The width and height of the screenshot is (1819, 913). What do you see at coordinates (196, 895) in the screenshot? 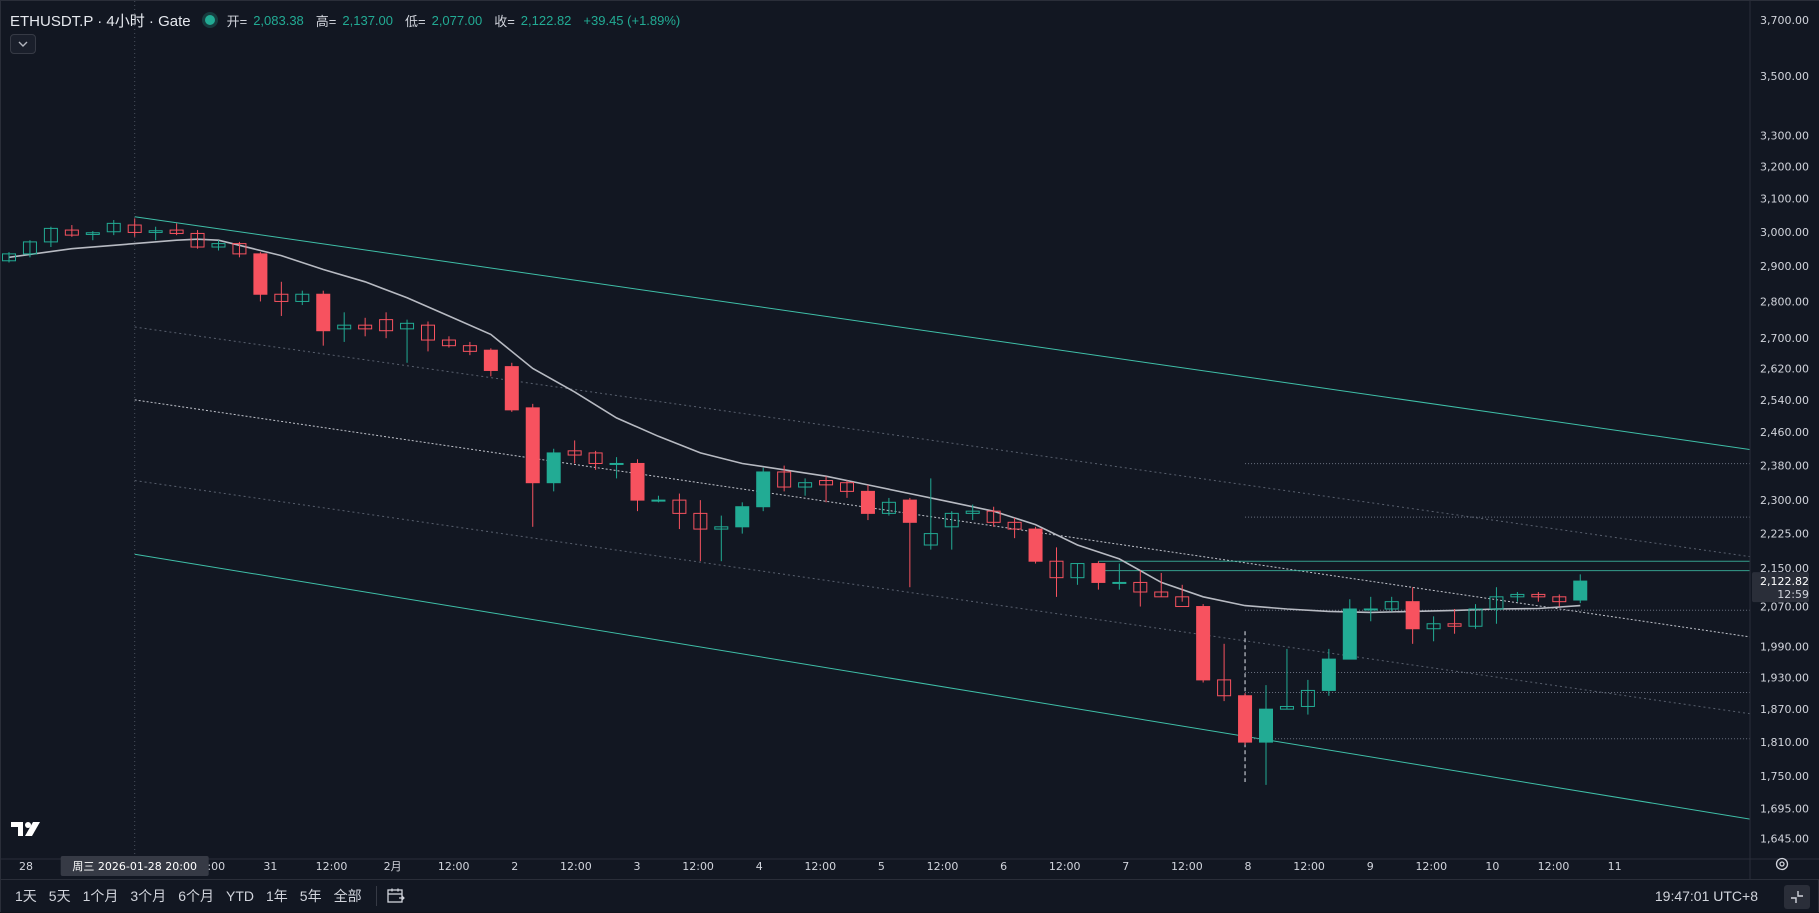
I see `range-button-6m: 6个月` at bounding box center [196, 895].